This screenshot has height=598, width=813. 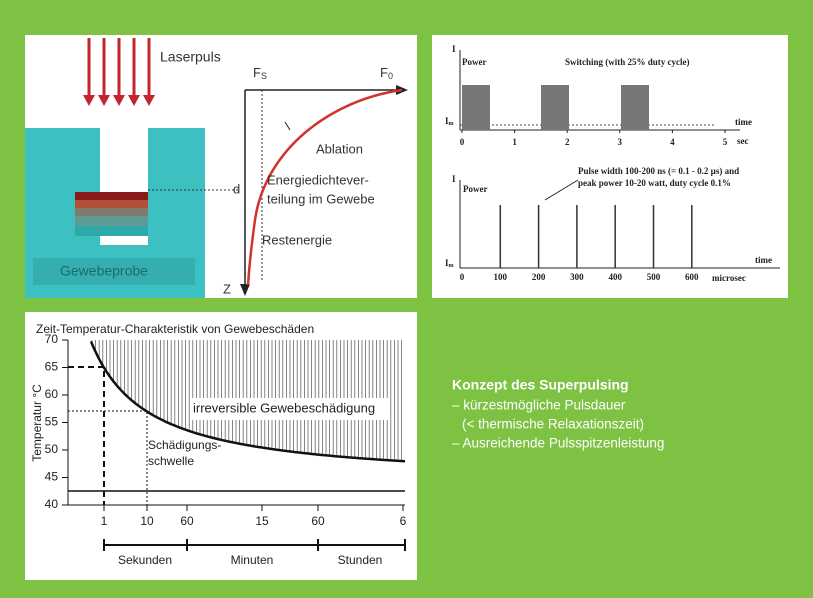 I want to click on y-tick-label: 65, so click(x=52, y=367).